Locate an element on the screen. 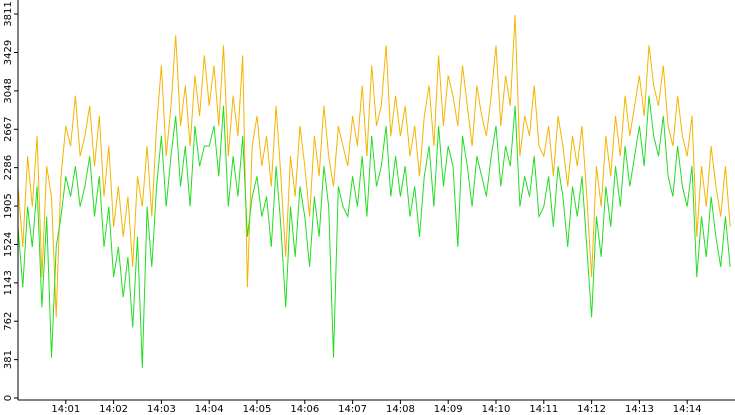 This screenshot has height=415, width=735. x-tick-label: 14:12 is located at coordinates (591, 409).